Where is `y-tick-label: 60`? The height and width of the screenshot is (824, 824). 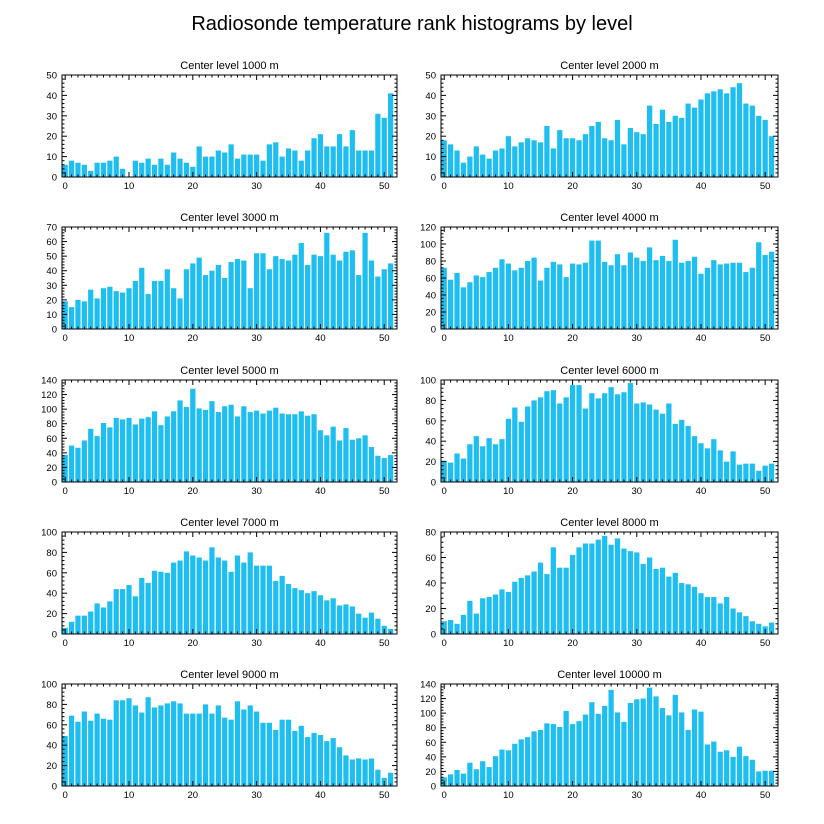
y-tick-label: 60 is located at coordinates (430, 743).